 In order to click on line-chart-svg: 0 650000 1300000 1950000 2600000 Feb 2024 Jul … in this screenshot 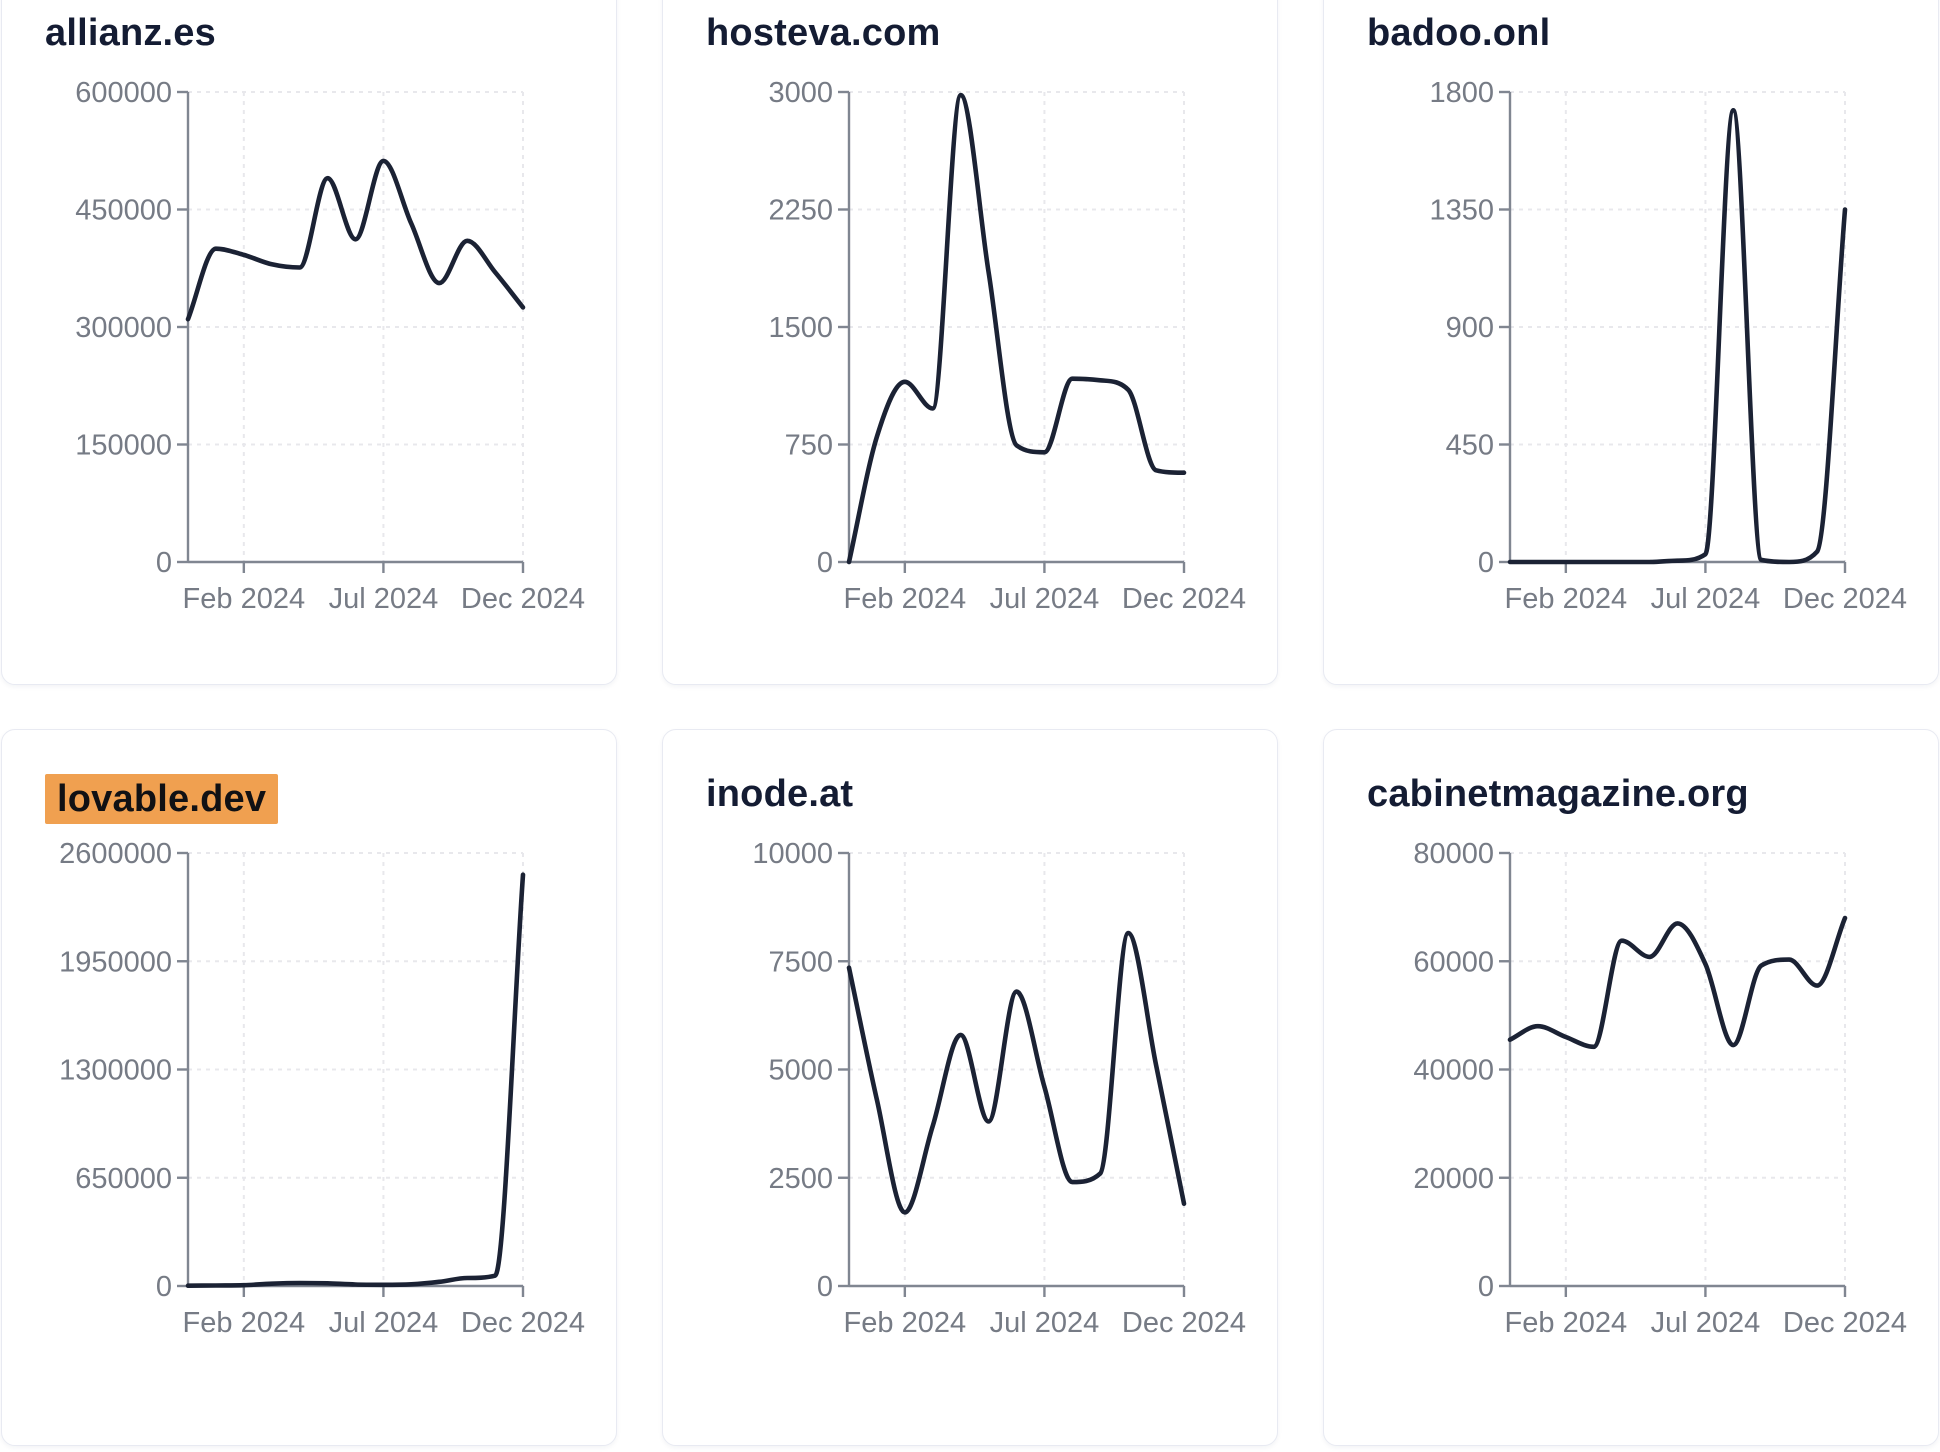, I will do `click(322, 1088)`.